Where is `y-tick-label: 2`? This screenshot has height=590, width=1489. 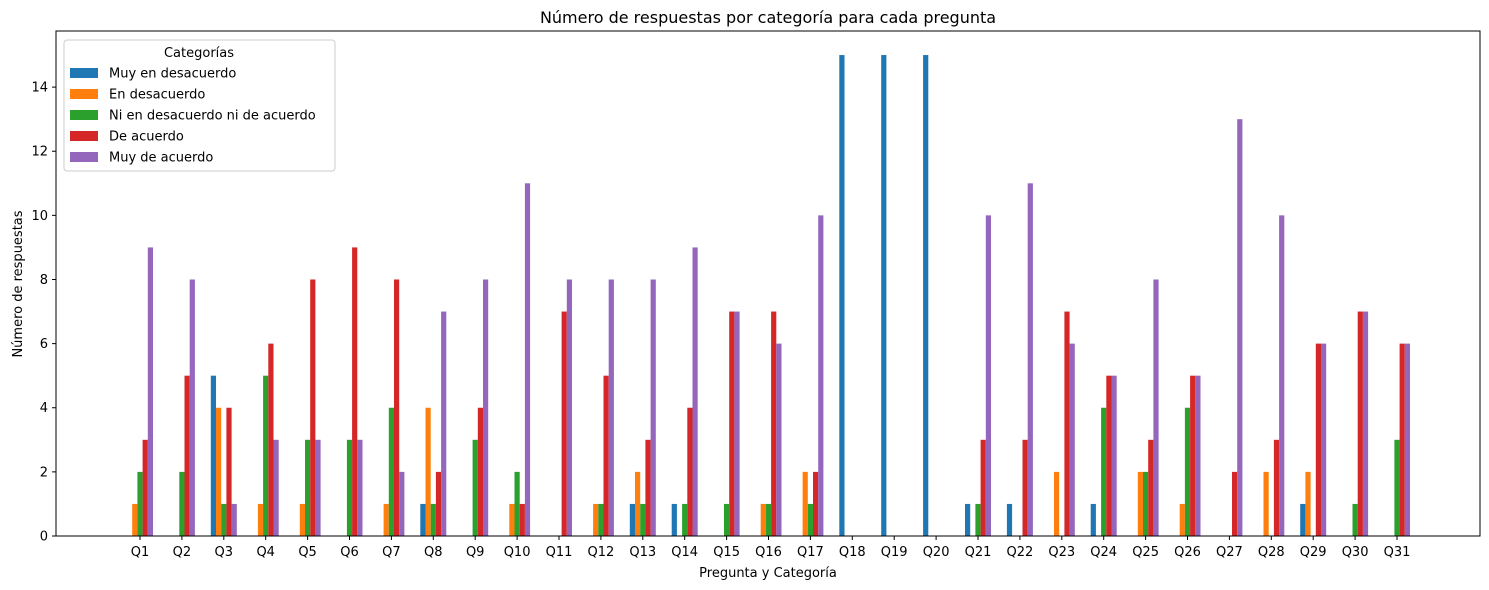 y-tick-label: 2 is located at coordinates (44, 472).